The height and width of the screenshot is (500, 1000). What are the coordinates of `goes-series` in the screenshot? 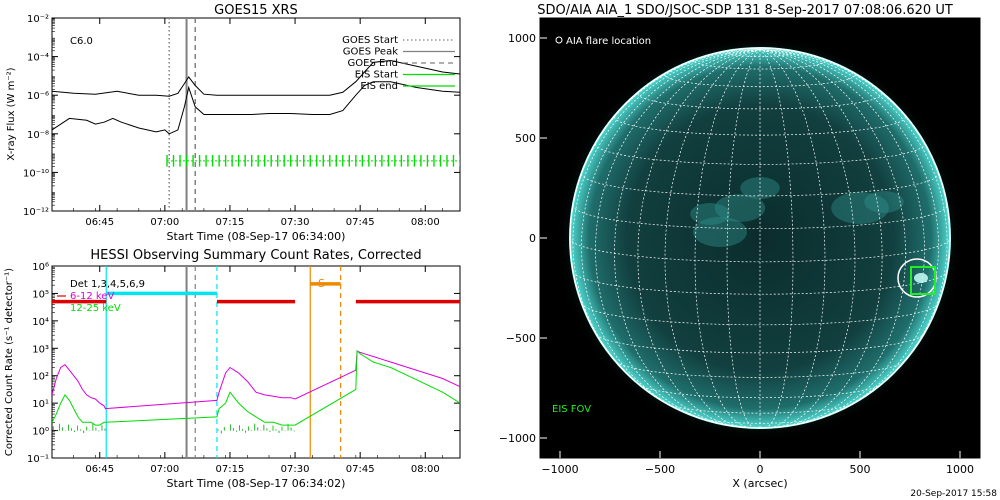 It's located at (256, 97).